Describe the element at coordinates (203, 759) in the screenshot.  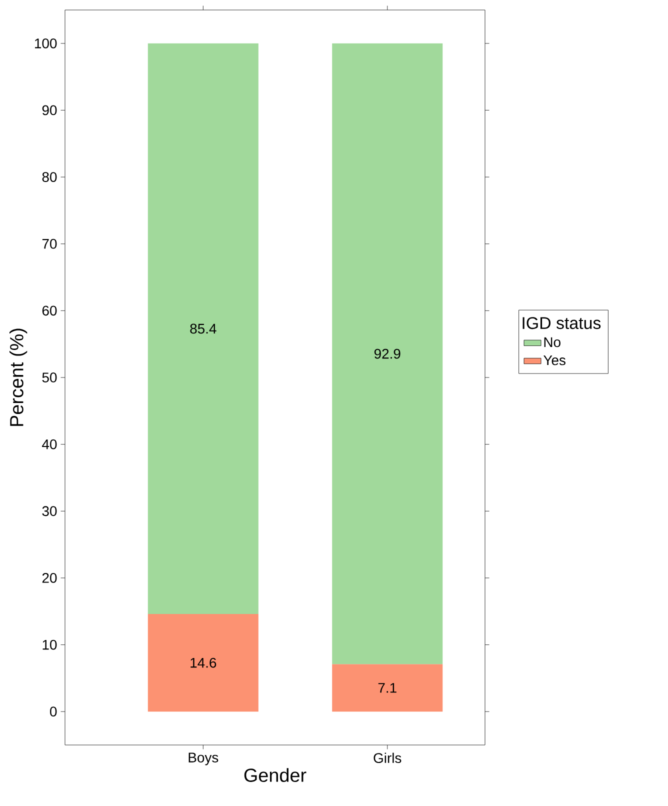
I see `x-tick-label: Boys` at that location.